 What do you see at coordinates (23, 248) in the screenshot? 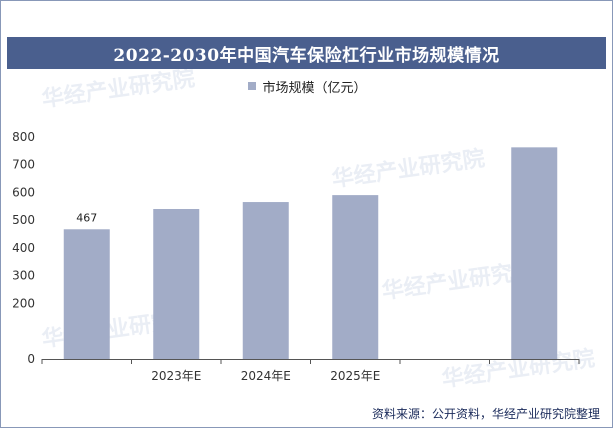
I see `y-tick-label: 400` at bounding box center [23, 248].